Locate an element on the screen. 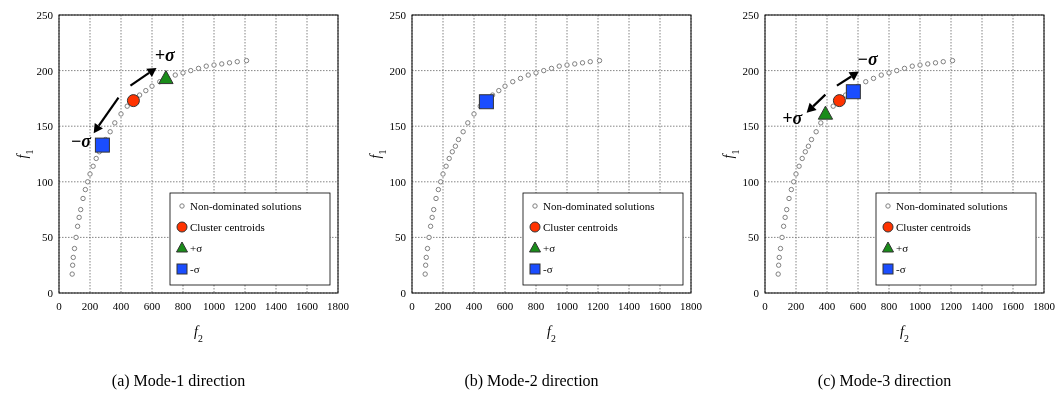 The height and width of the screenshot is (401, 1059). text: (a) Mode-1 direction is located at coordinates (178, 381).